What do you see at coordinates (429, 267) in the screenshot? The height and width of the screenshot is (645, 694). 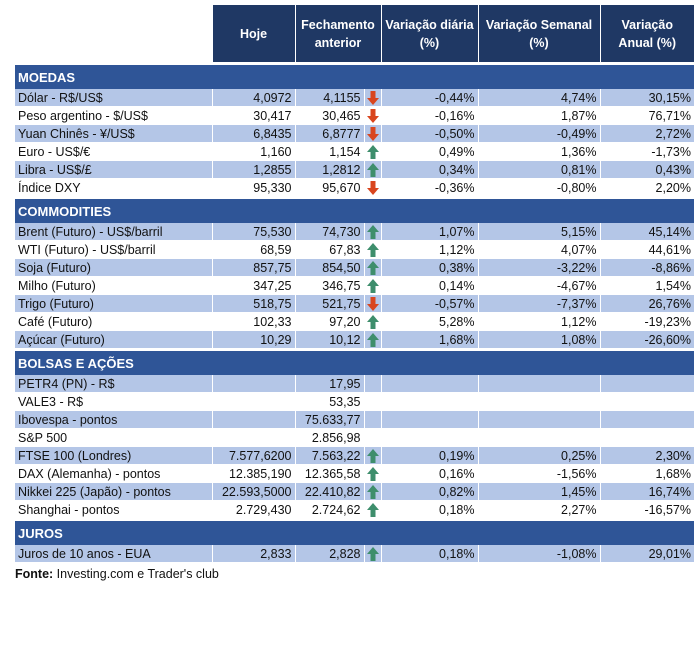 I see `cell-var-diaria: 0,38%` at bounding box center [429, 267].